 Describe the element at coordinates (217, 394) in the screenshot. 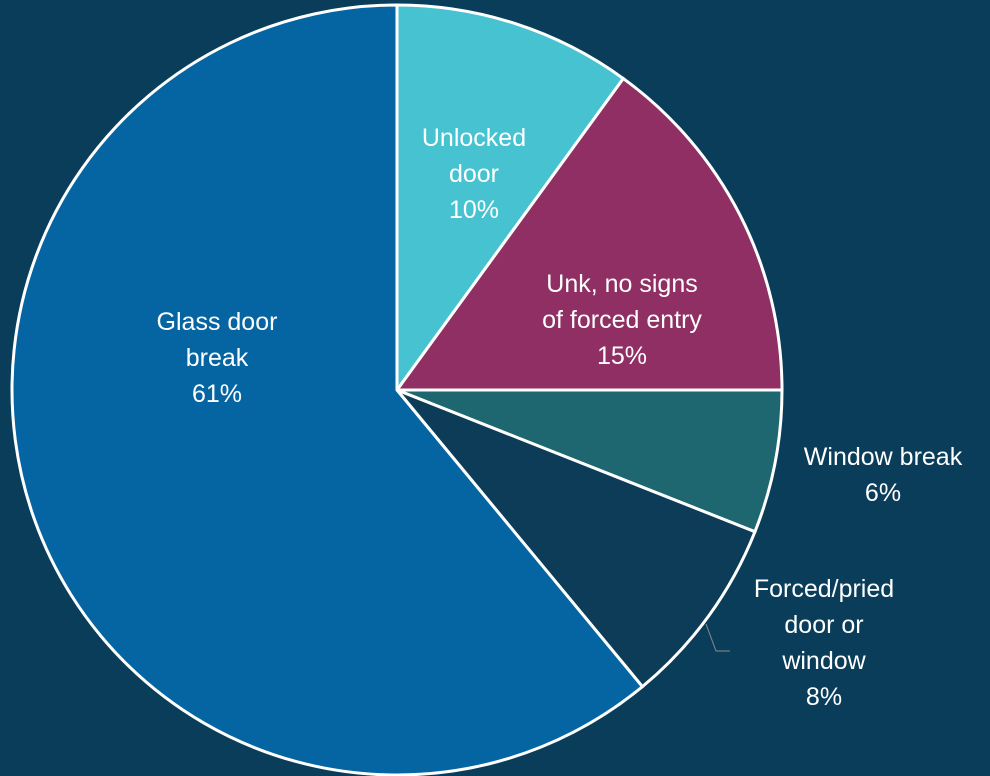

I see `pie-label-value: 61%` at that location.